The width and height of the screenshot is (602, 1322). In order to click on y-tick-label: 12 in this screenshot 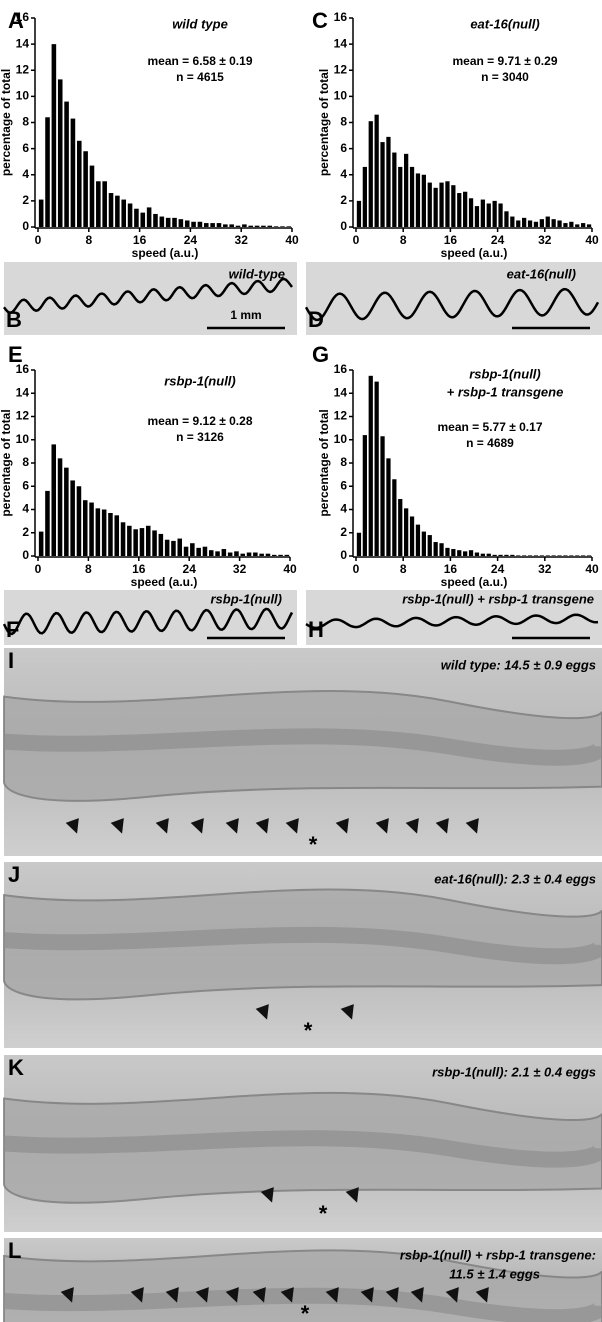, I will do `click(341, 416)`.